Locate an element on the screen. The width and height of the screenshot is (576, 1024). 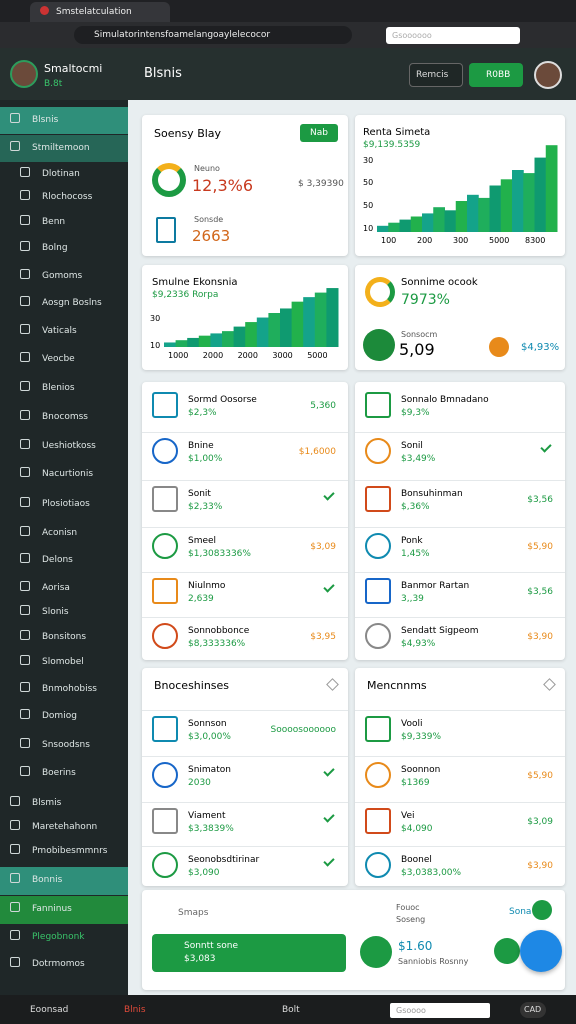
sidebar-item: Gomoms is located at coordinates (62, 276).